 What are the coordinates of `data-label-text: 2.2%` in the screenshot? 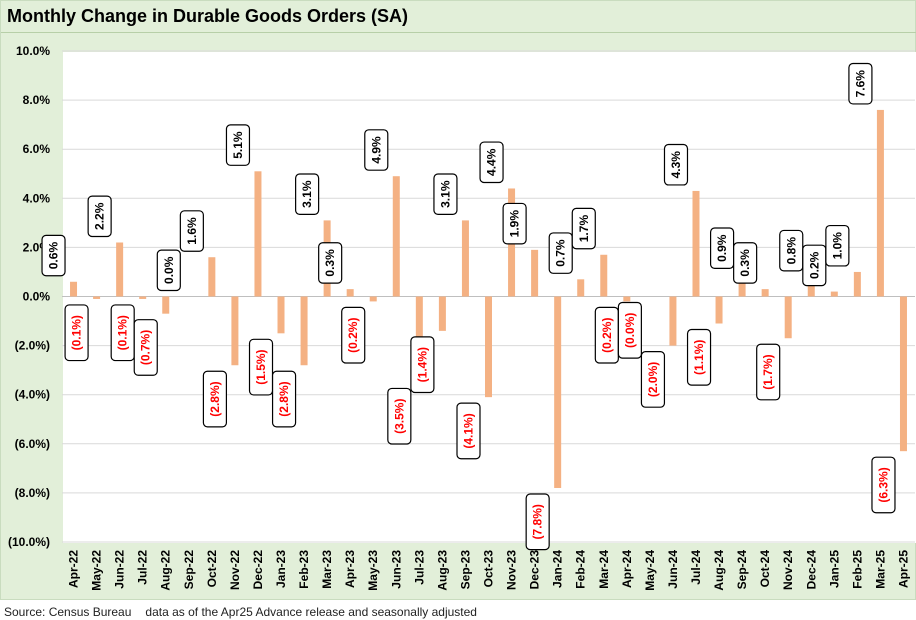 It's located at (100, 216).